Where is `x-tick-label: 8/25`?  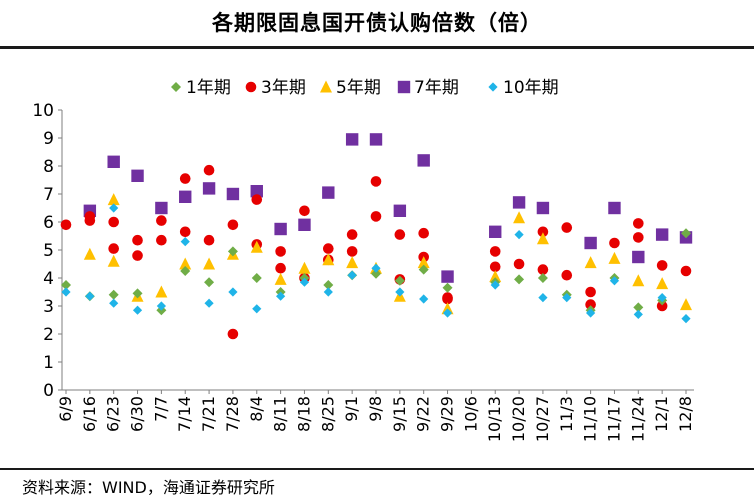
x-tick-label: 8/25 is located at coordinates (327, 414).